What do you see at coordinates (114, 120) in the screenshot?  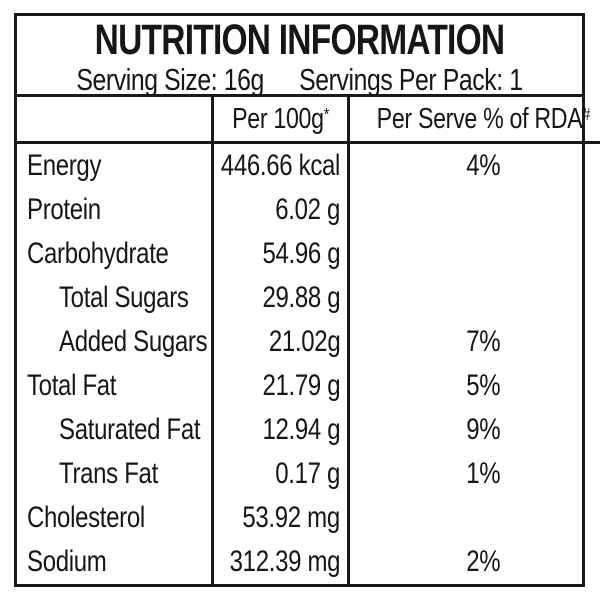 I see `column-header-empty` at bounding box center [114, 120].